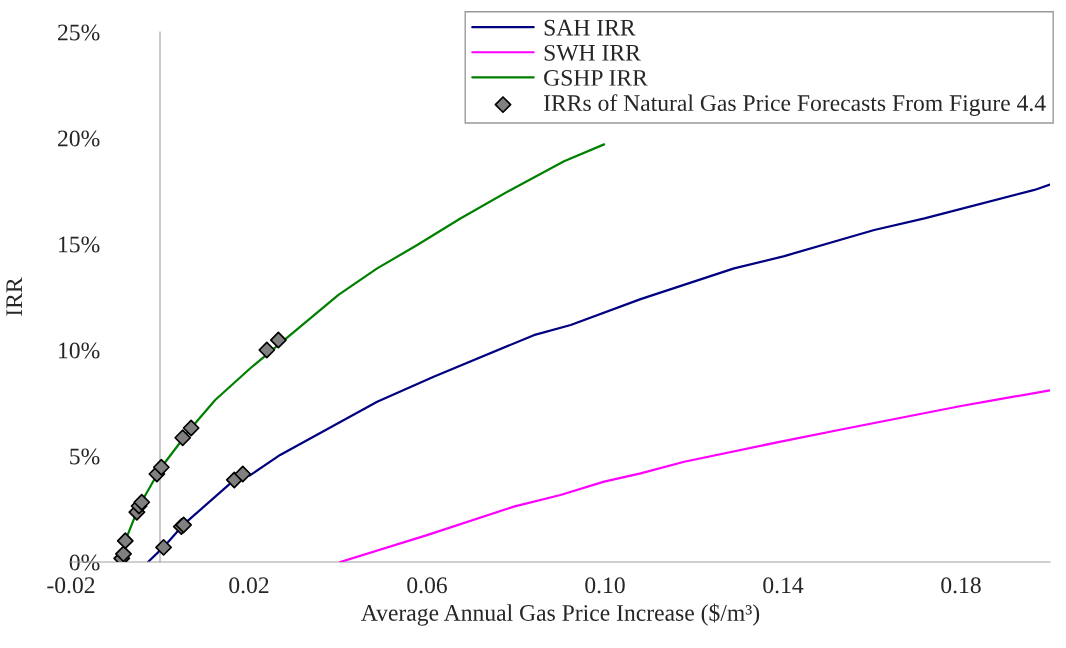 Image resolution: width=1066 pixels, height=648 pixels. I want to click on y-axis-title: IRR, so click(14, 296).